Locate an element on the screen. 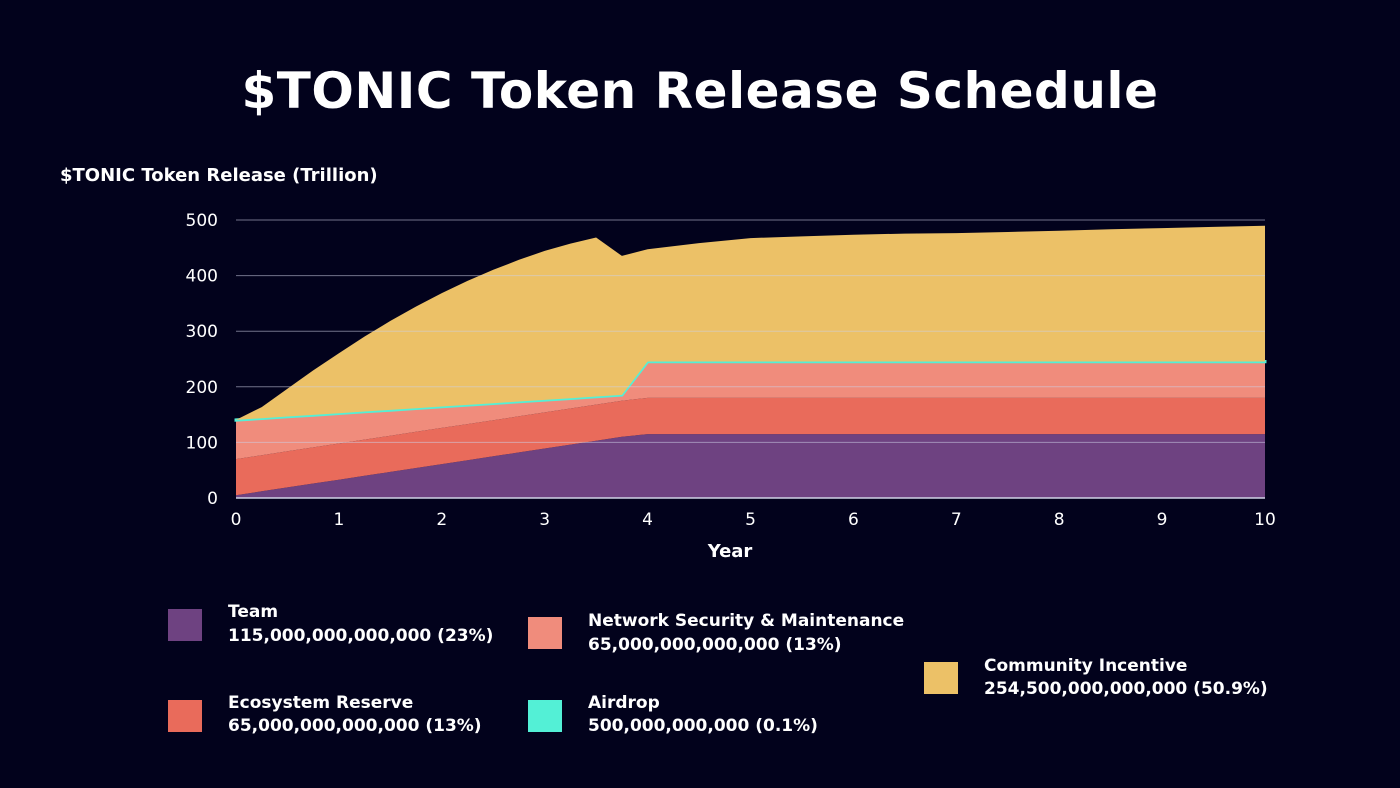  y-axis-title: $TONIC Token Release (Trillion) is located at coordinates (219, 175).